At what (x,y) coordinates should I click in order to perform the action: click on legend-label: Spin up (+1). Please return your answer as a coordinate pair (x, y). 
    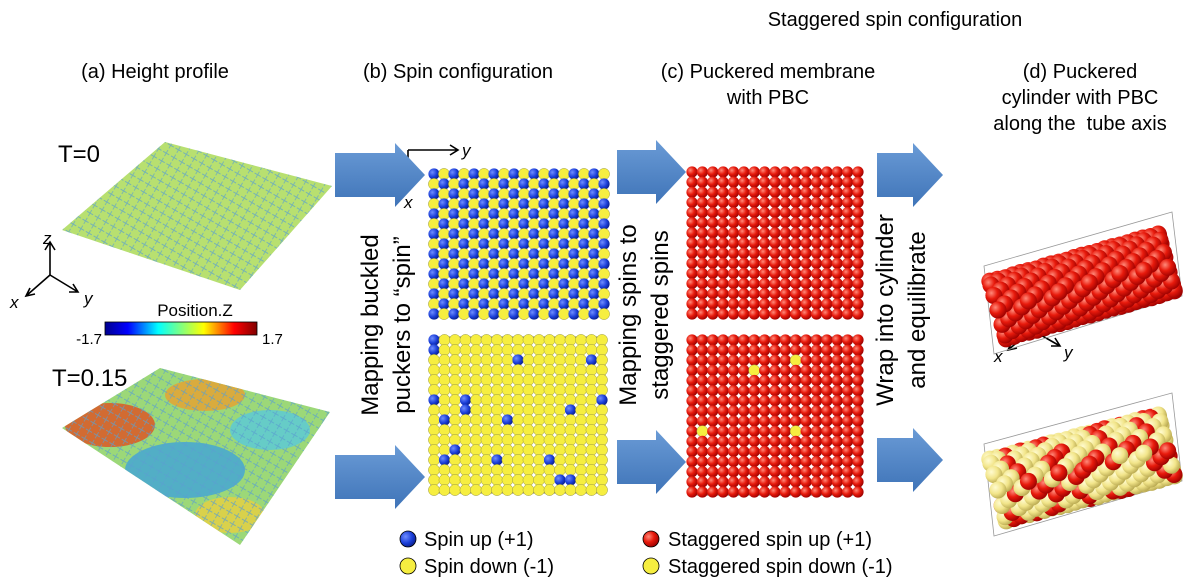
    Looking at the image, I should click on (479, 540).